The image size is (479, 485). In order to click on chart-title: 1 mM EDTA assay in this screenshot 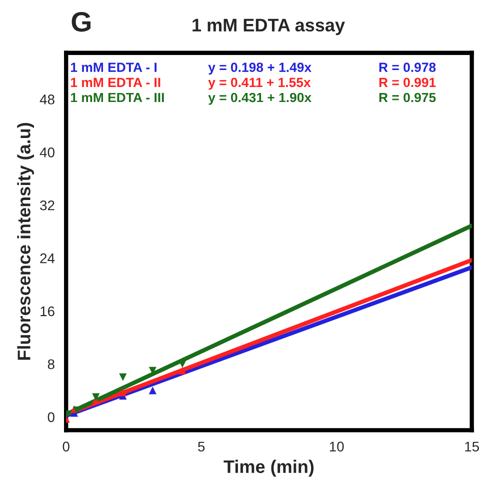, I will do `click(268, 27)`.